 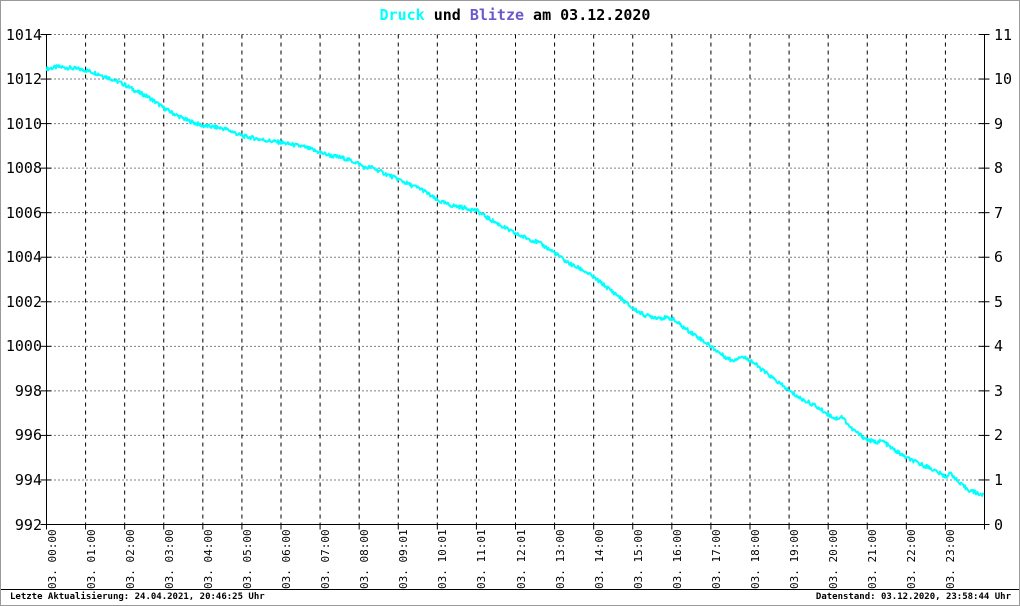 What do you see at coordinates (169, 559) in the screenshot?
I see `x-tick-label: 03. 03:00` at bounding box center [169, 559].